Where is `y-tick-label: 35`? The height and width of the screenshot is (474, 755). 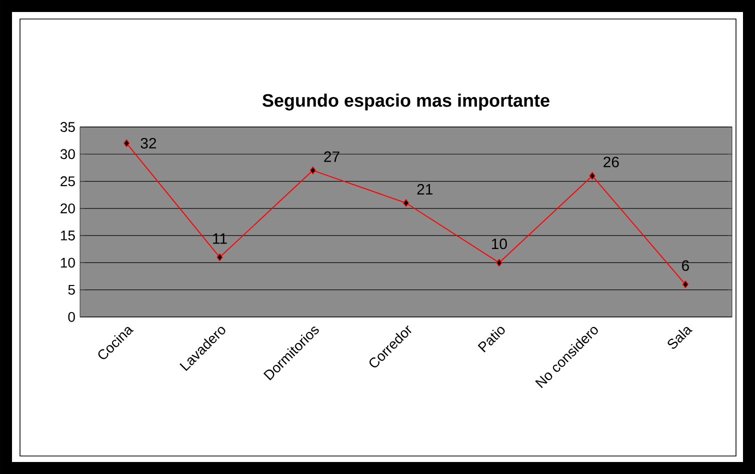
y-tick-label: 35 is located at coordinates (67, 127).